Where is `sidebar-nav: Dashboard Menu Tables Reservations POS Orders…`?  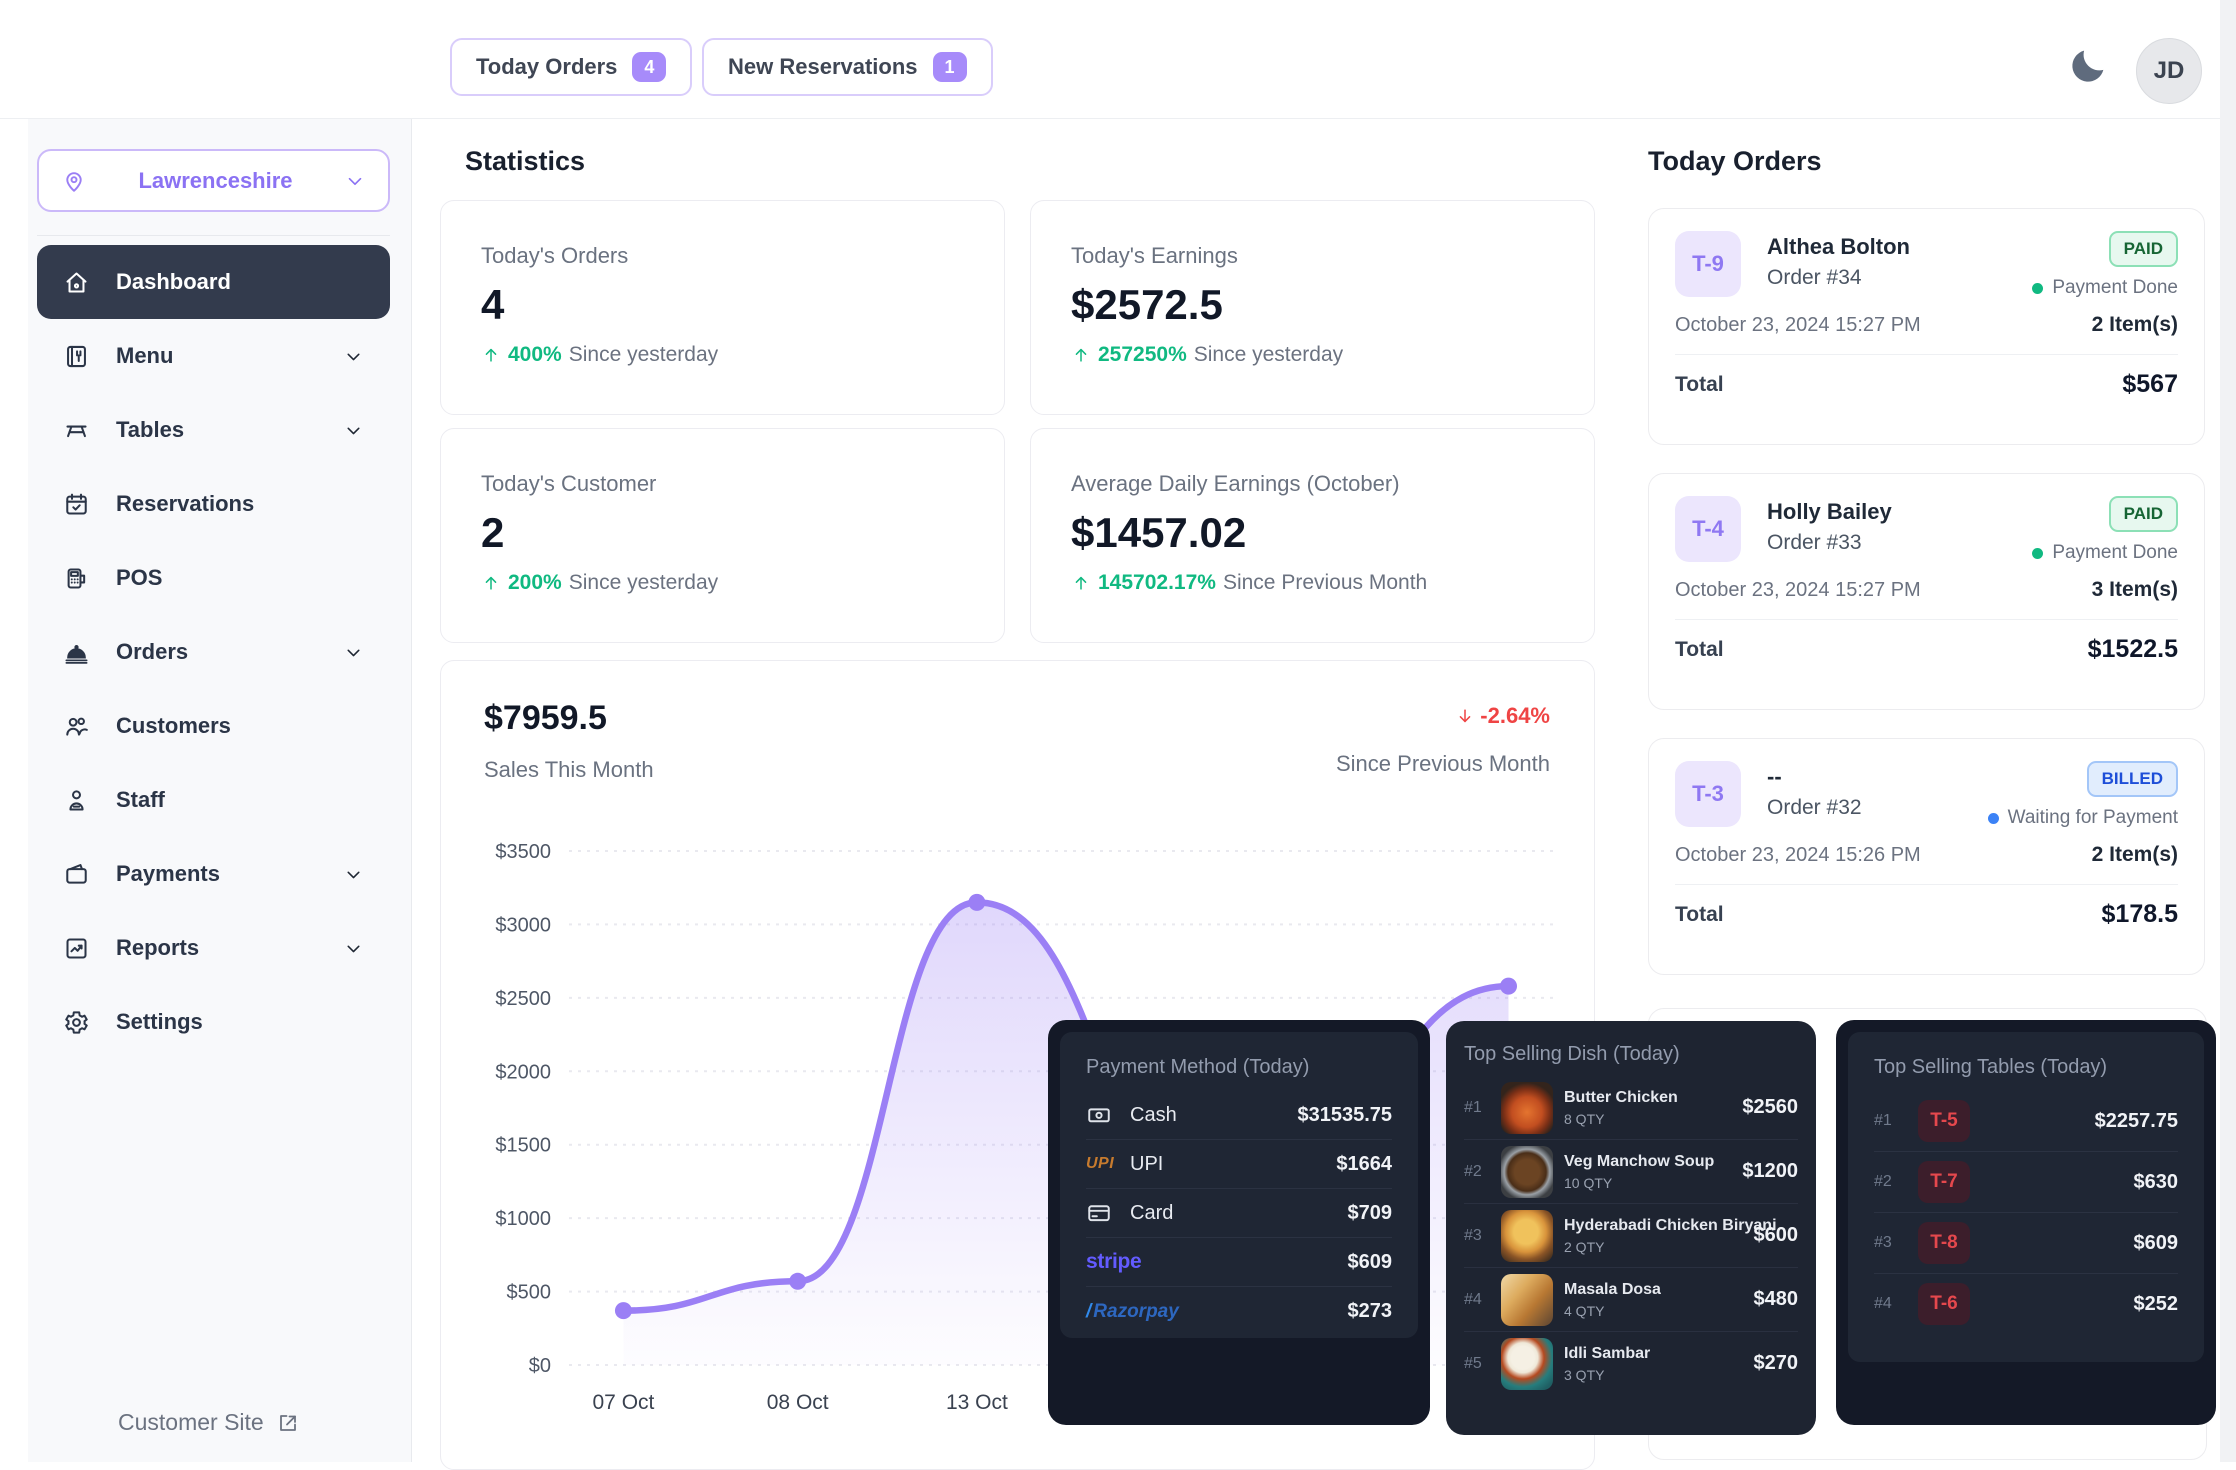
sidebar-nav: Dashboard Menu Tables Reservations POS Orders… is located at coordinates (213, 652).